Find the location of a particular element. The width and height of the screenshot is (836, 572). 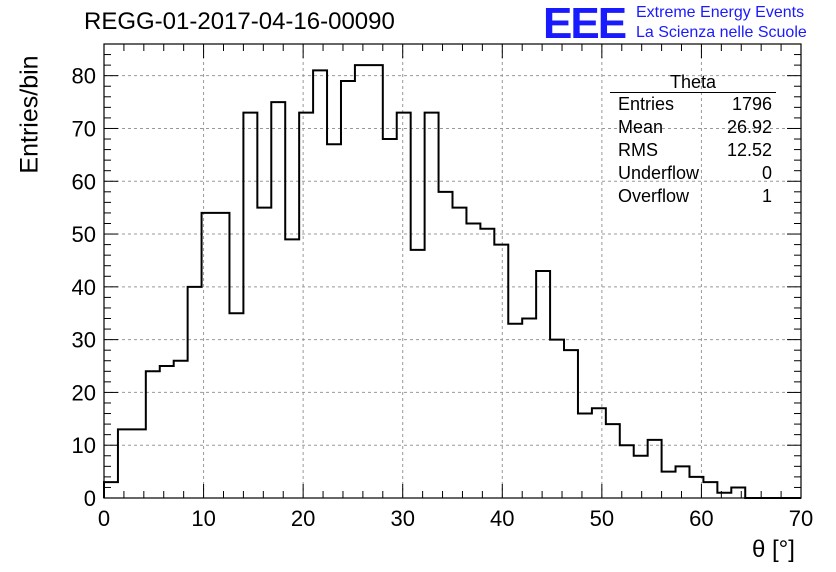

x-tick-label: 70 is located at coordinates (801, 518).